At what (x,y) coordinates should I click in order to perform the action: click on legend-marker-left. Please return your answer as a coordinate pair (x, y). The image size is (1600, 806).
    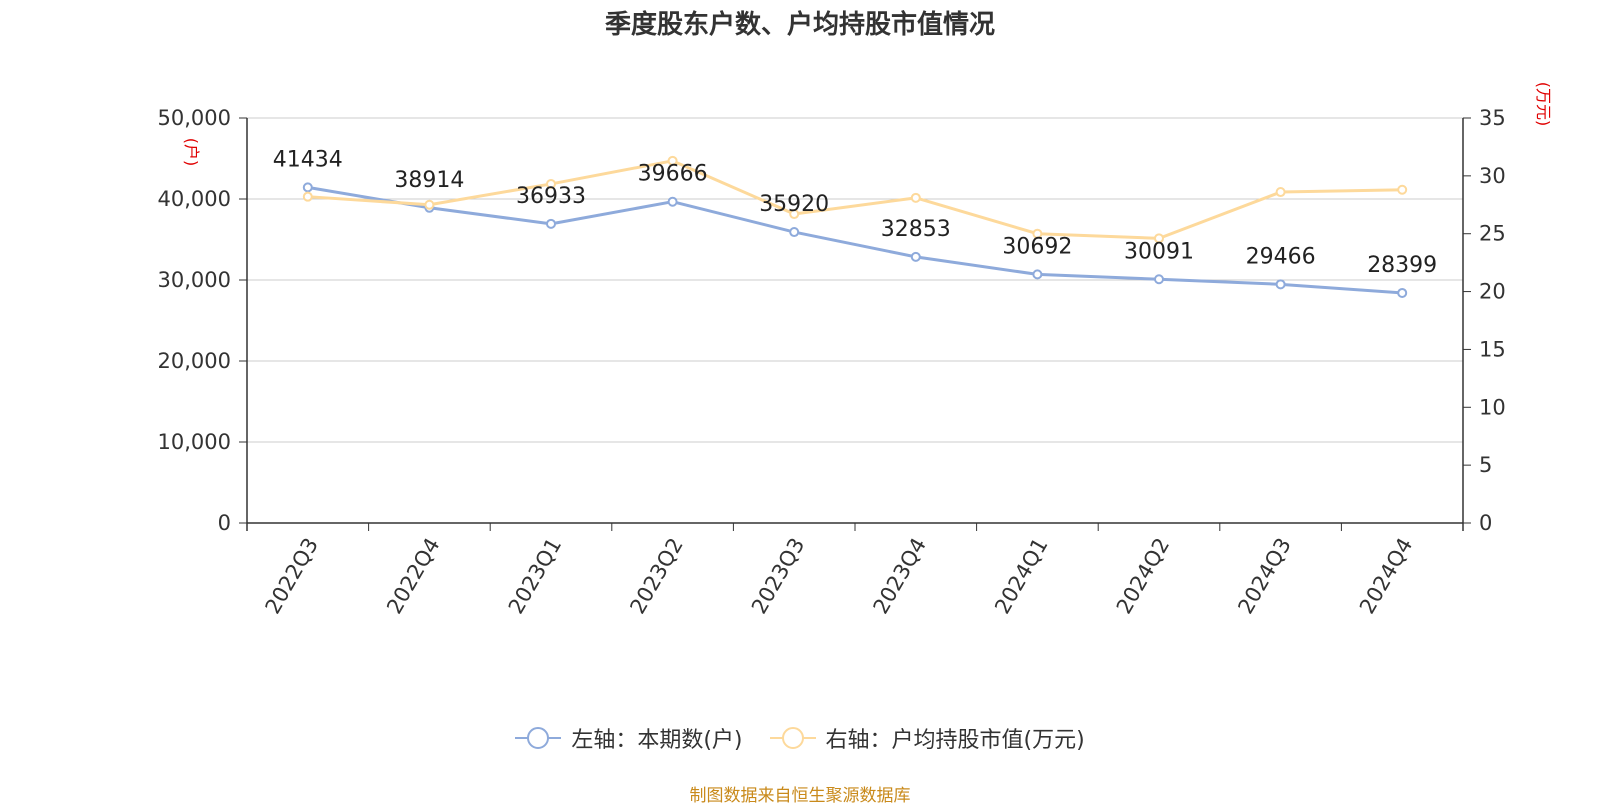
    Looking at the image, I should click on (538, 738).